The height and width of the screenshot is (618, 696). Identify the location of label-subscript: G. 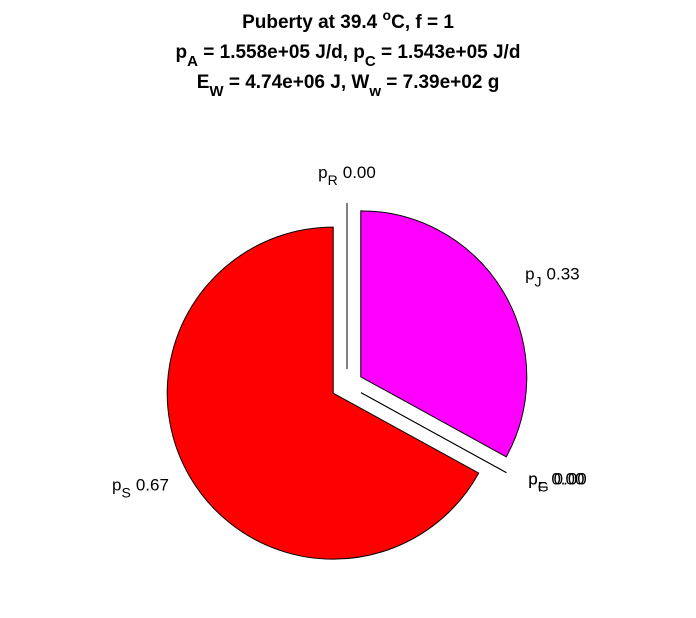
(543, 487).